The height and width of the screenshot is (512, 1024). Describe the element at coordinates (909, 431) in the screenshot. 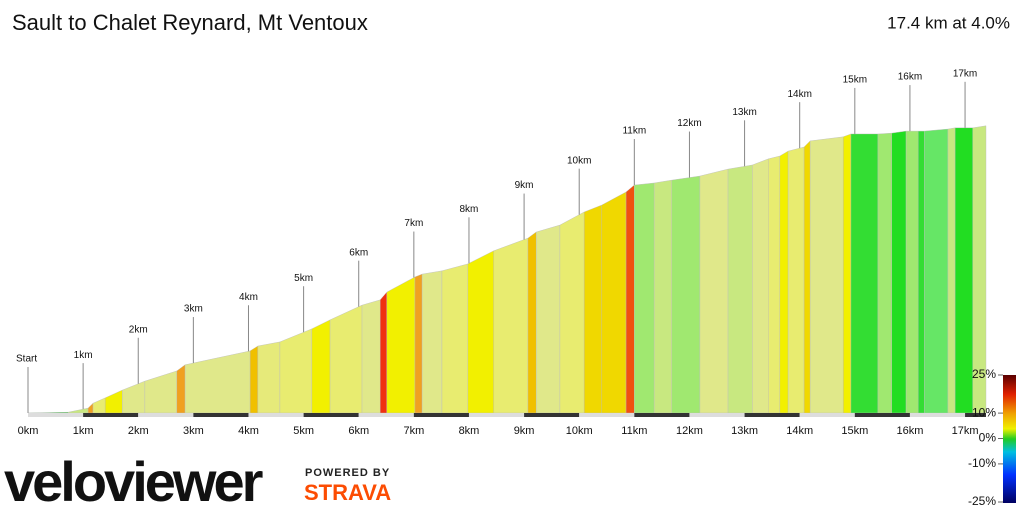

I see `x-tick-label: 16km` at that location.